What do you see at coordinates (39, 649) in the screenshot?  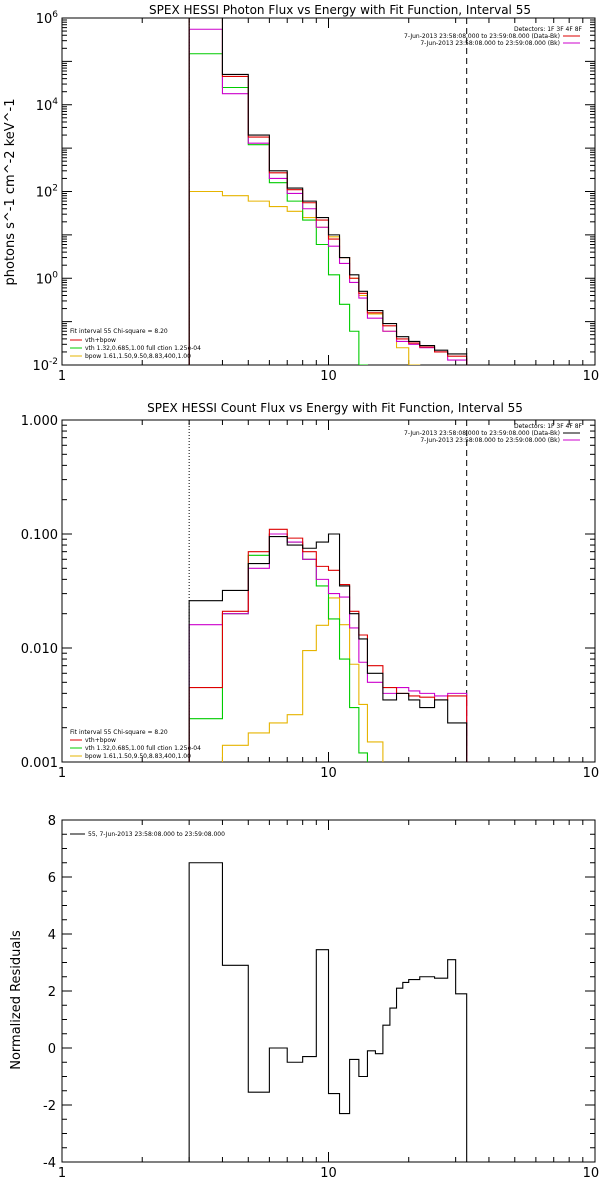 I see `y-tick-label: 0.010` at bounding box center [39, 649].